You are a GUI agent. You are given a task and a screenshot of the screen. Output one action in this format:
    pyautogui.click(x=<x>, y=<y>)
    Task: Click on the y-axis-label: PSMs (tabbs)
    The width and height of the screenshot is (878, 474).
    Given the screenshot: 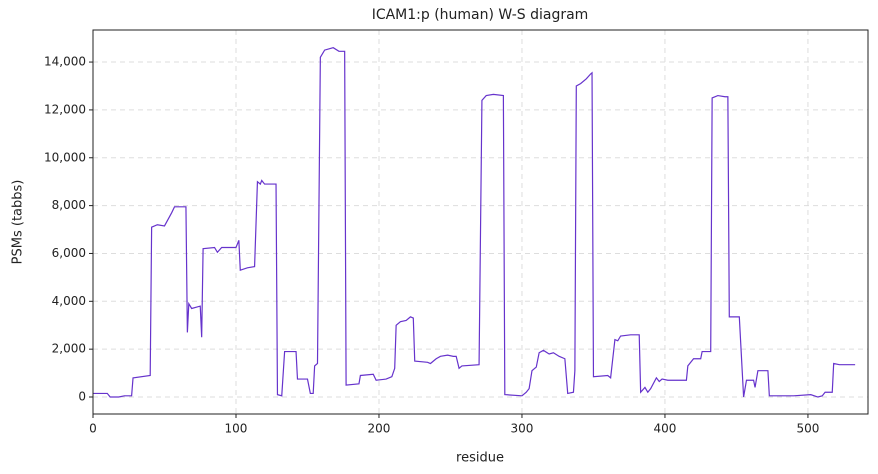 What is the action you would take?
    pyautogui.click(x=18, y=222)
    